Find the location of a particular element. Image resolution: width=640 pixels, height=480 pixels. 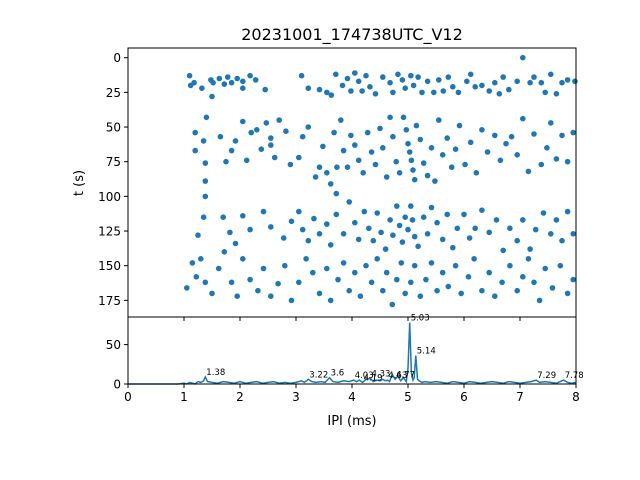

x-axis-ticks: 0 1 2 3 4 5 6 7 8 is located at coordinates (352, 394).